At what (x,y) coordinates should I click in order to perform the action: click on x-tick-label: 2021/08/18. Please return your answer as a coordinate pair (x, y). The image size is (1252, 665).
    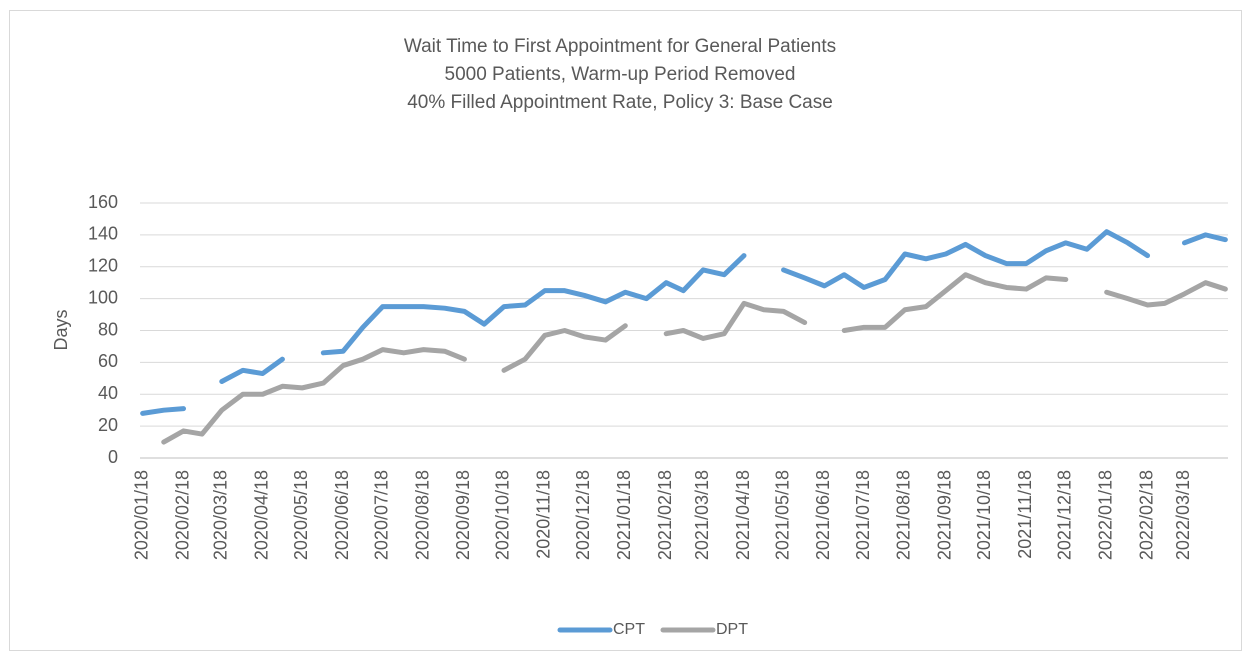
    Looking at the image, I should click on (904, 515).